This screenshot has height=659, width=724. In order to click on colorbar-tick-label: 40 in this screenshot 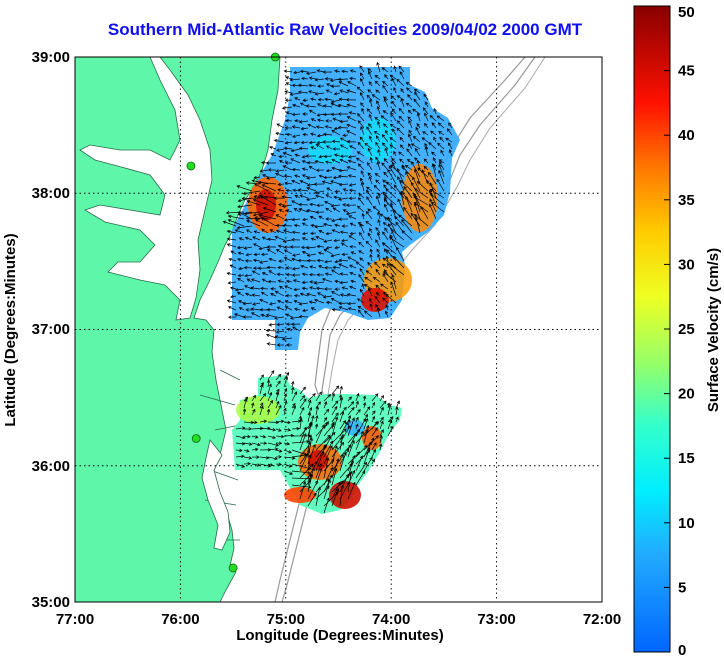, I will do `click(686, 135)`.